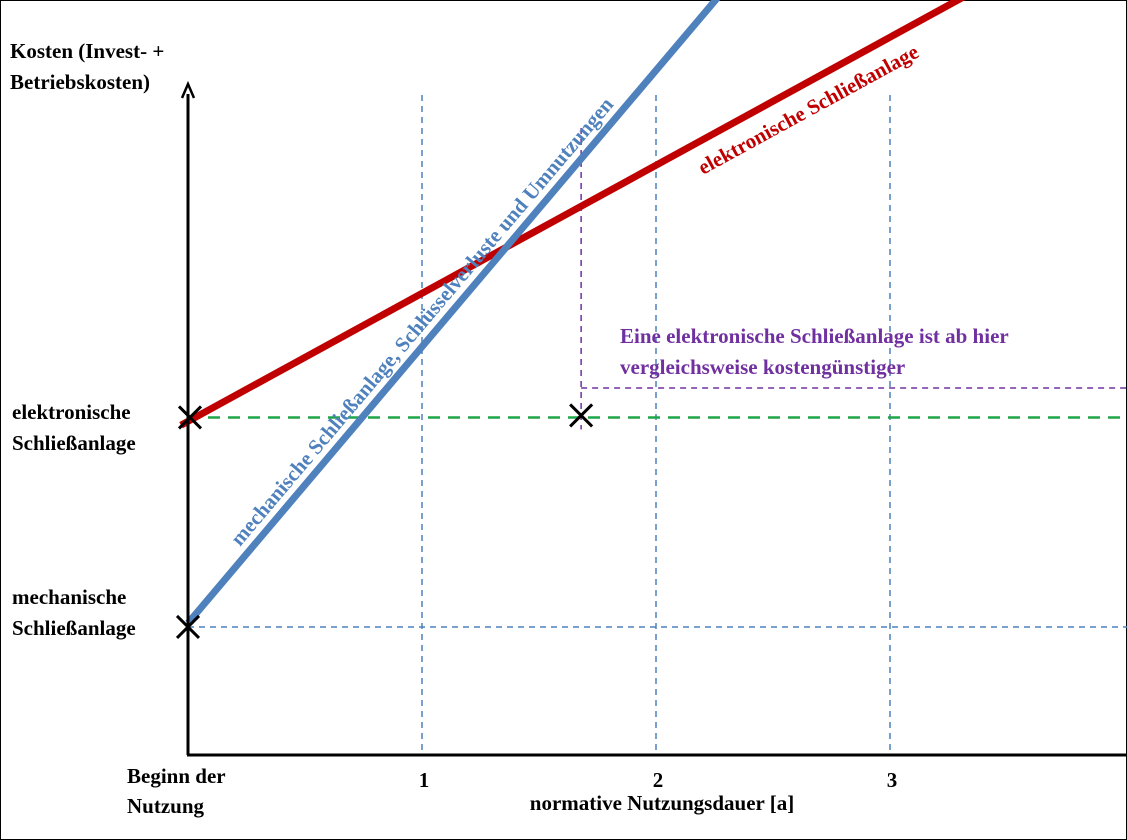  Describe the element at coordinates (74, 628) in the screenshot. I see `mechanical-level-label-line-2: Schließanlage` at that location.